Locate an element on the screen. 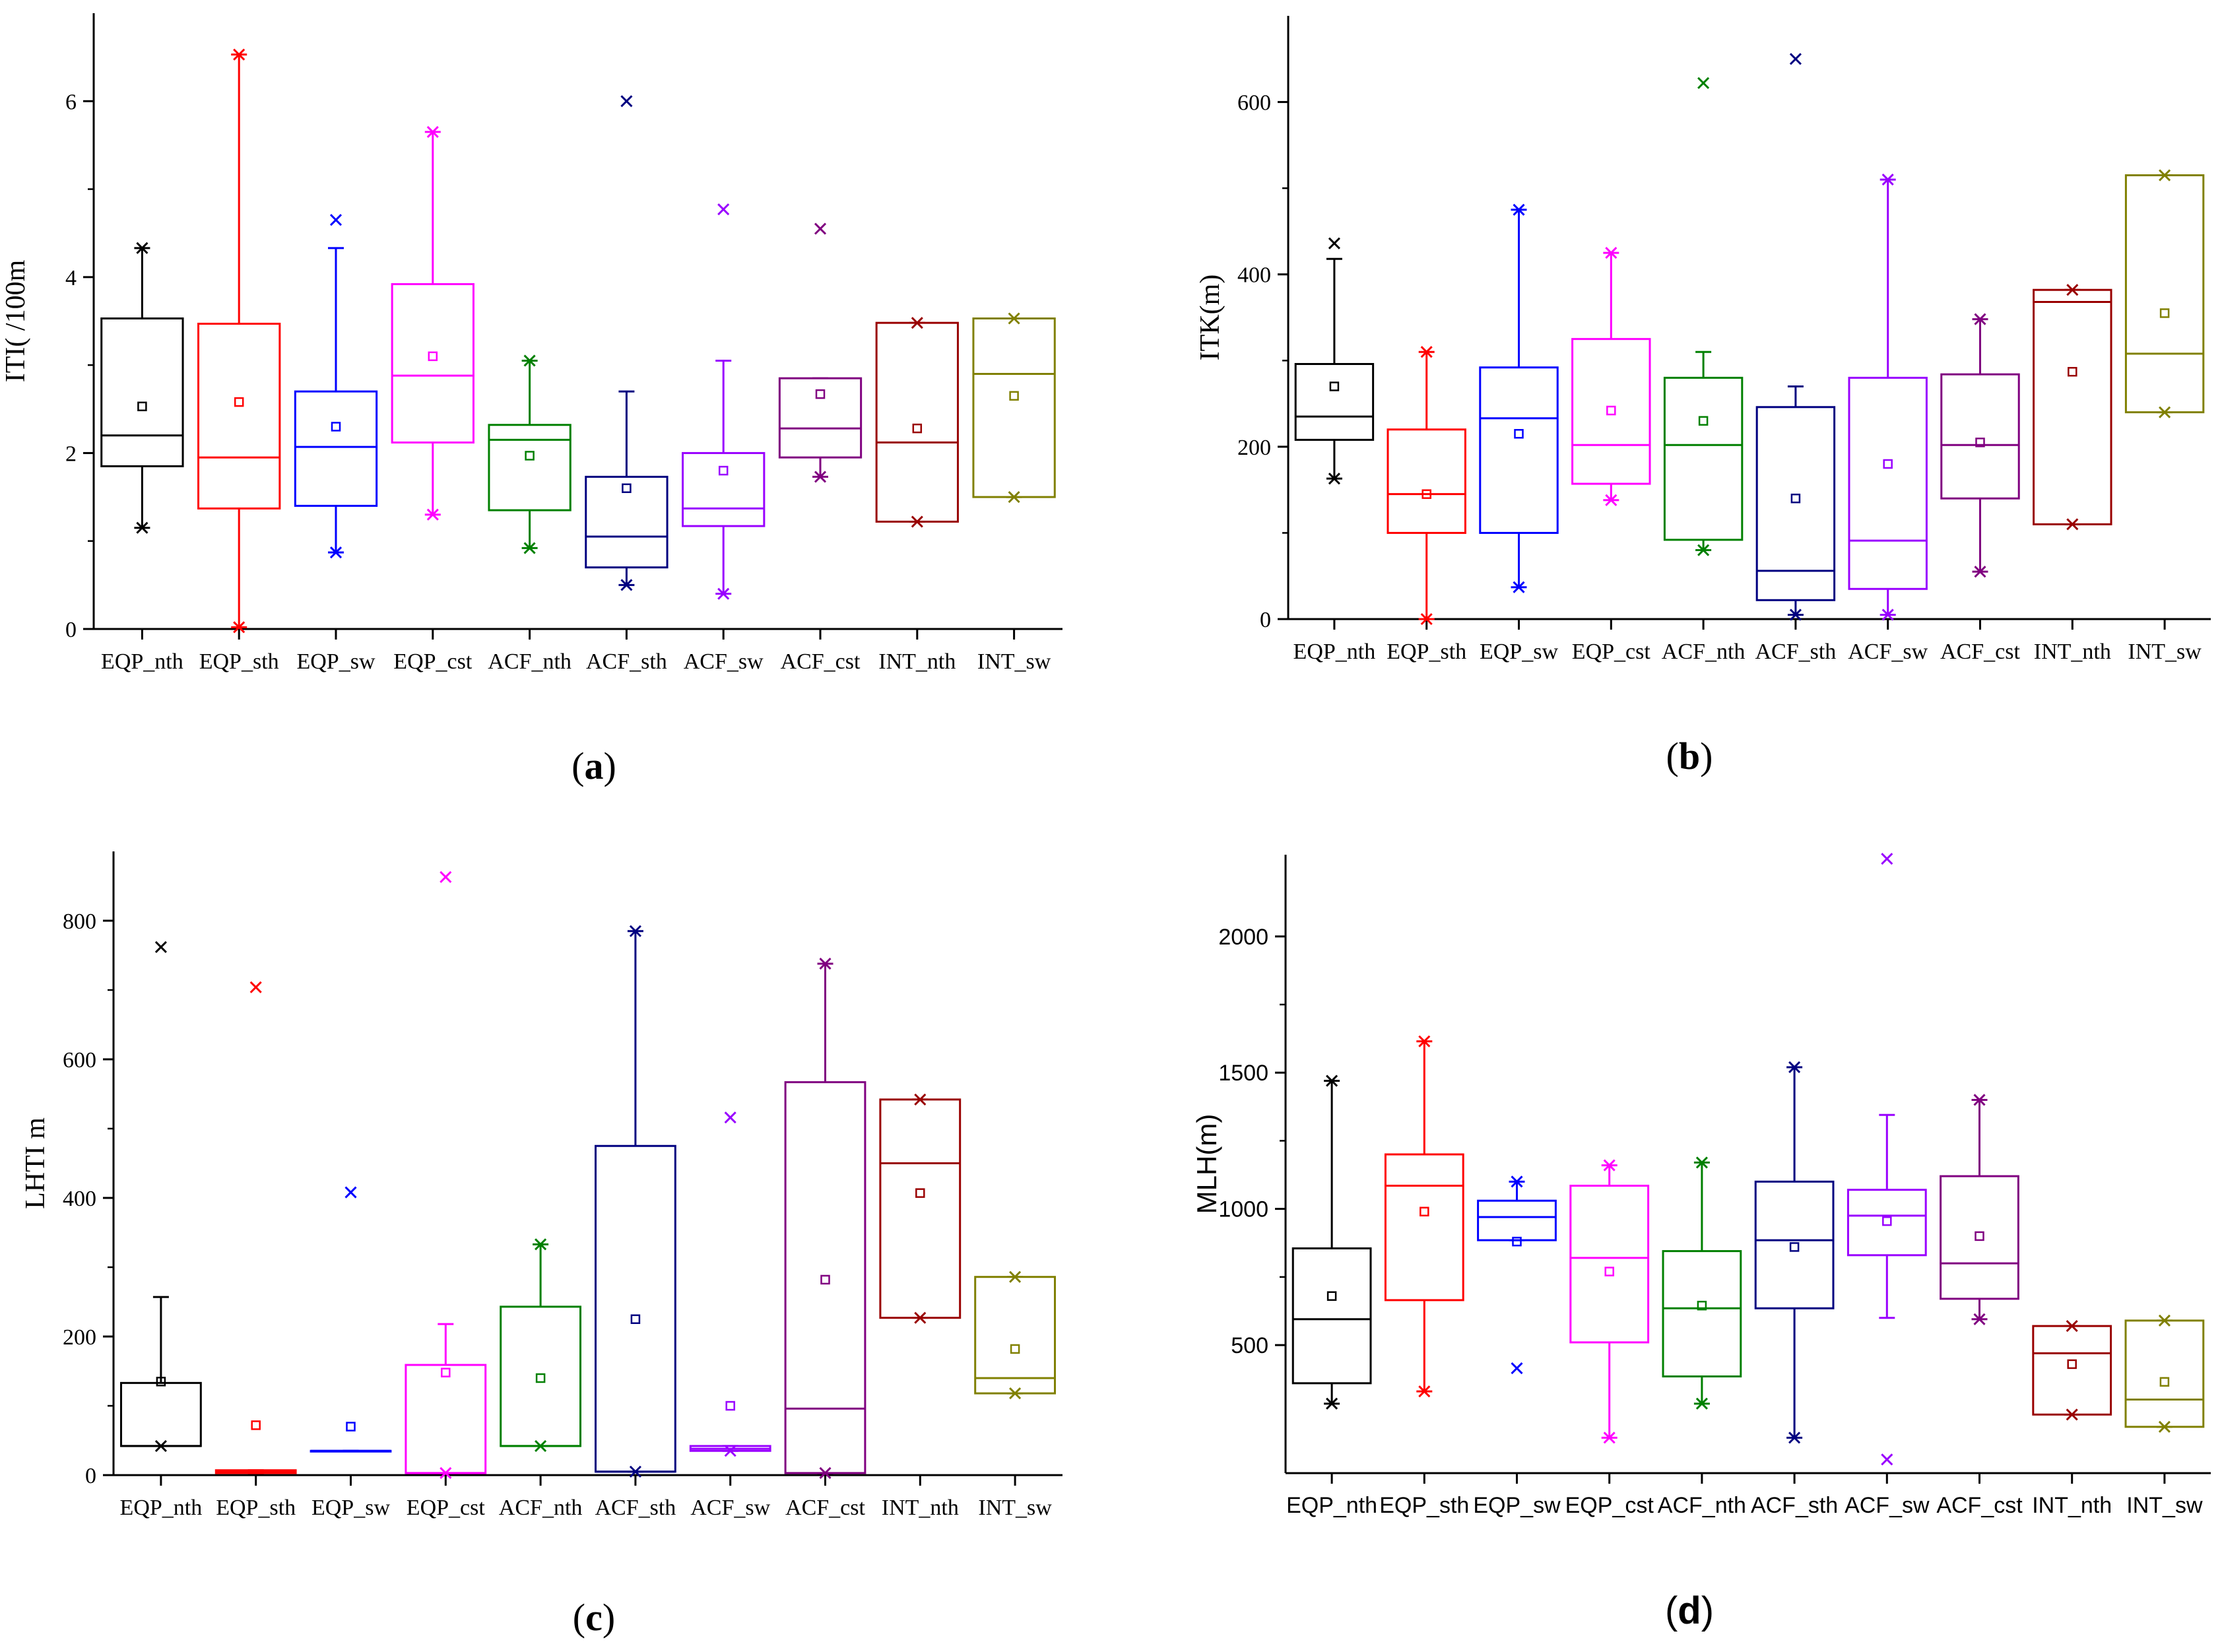 Image resolution: width=2222 pixels, height=1652 pixels. y-axis-title: LHTI m is located at coordinates (35, 1163).